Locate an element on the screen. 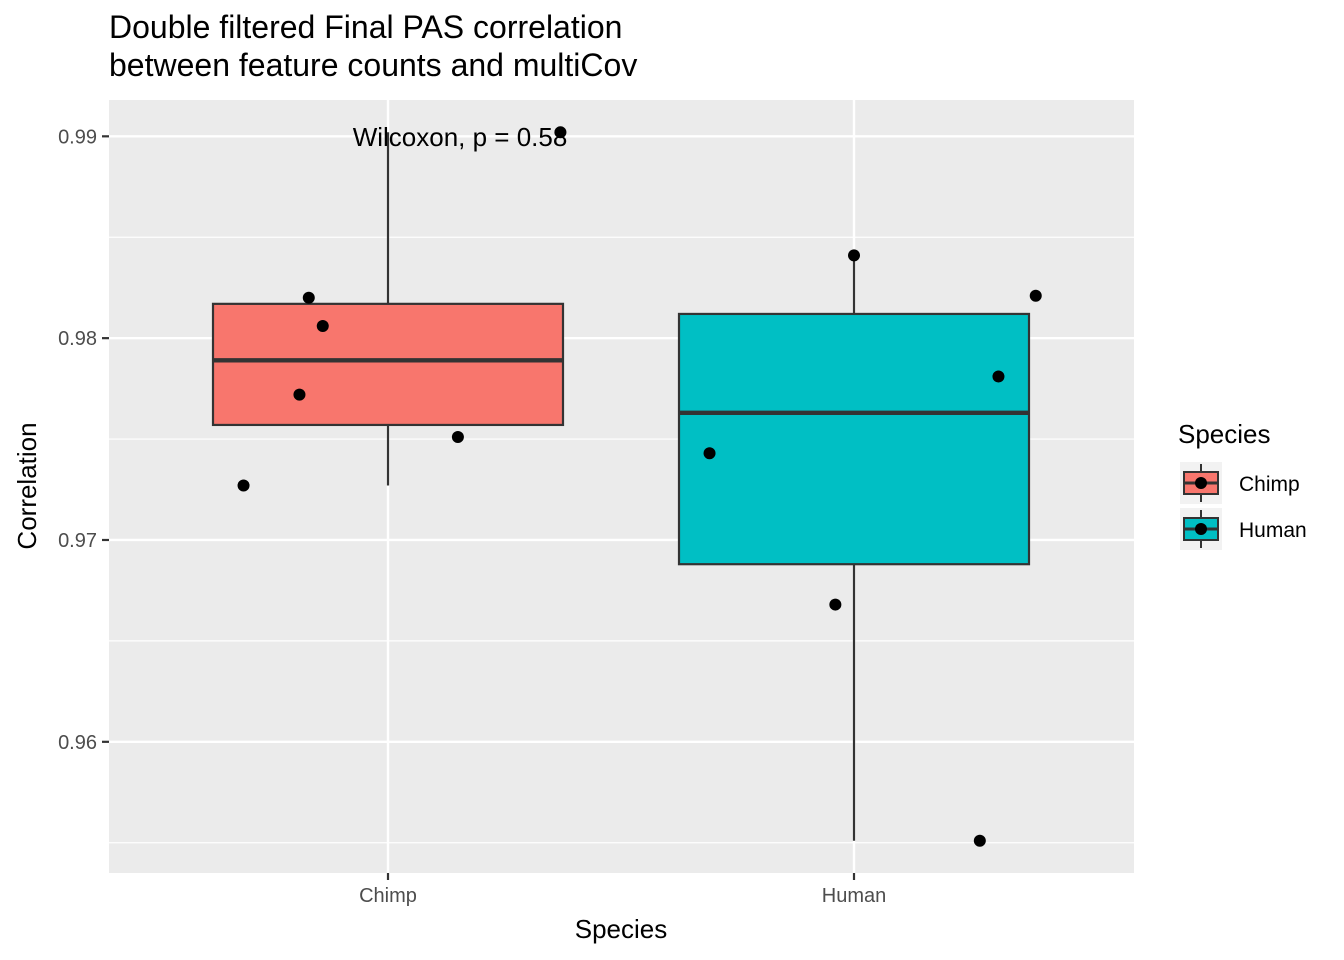 Image resolution: width=1344 pixels, height=960 pixels. y-tick-label: 0.96 is located at coordinates (77, 743).